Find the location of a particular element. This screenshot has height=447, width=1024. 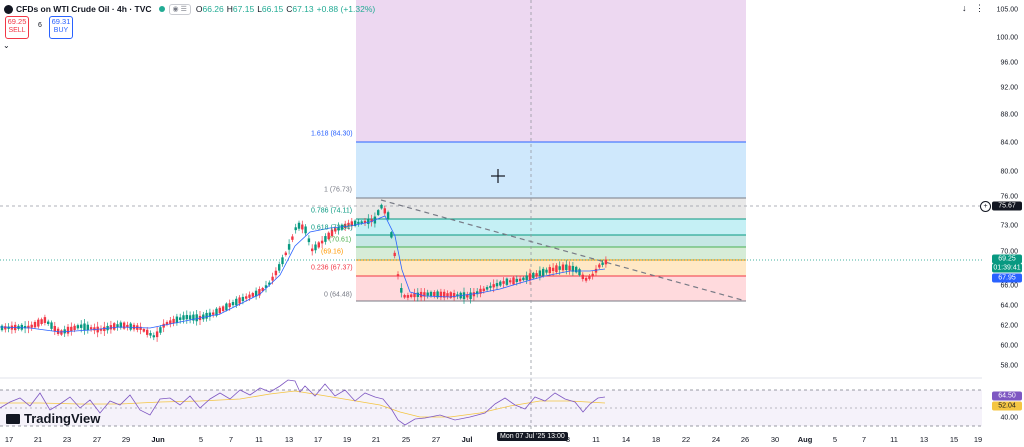

crosshair-time-label: Mon 07 Jul '25 13:00 is located at coordinates (532, 436).